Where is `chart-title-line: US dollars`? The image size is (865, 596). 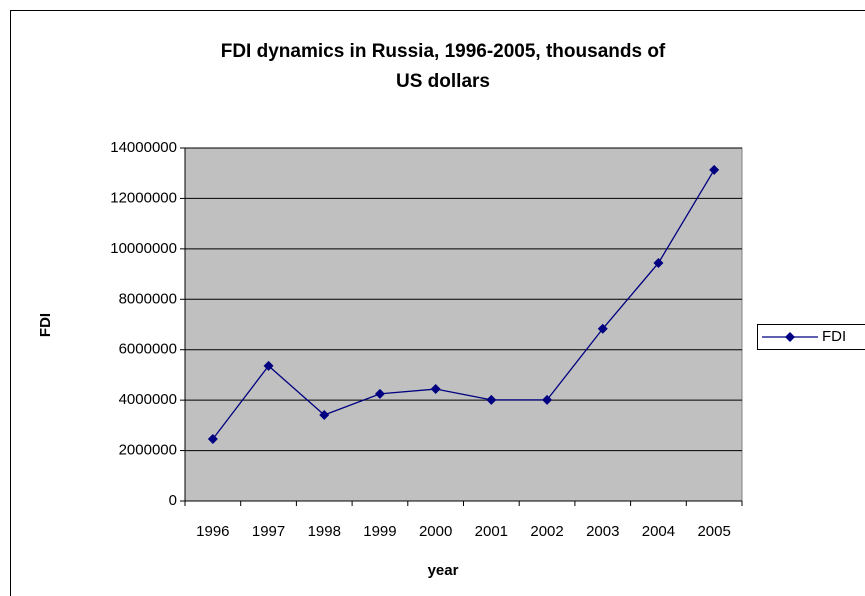
chart-title-line: US dollars is located at coordinates (443, 81).